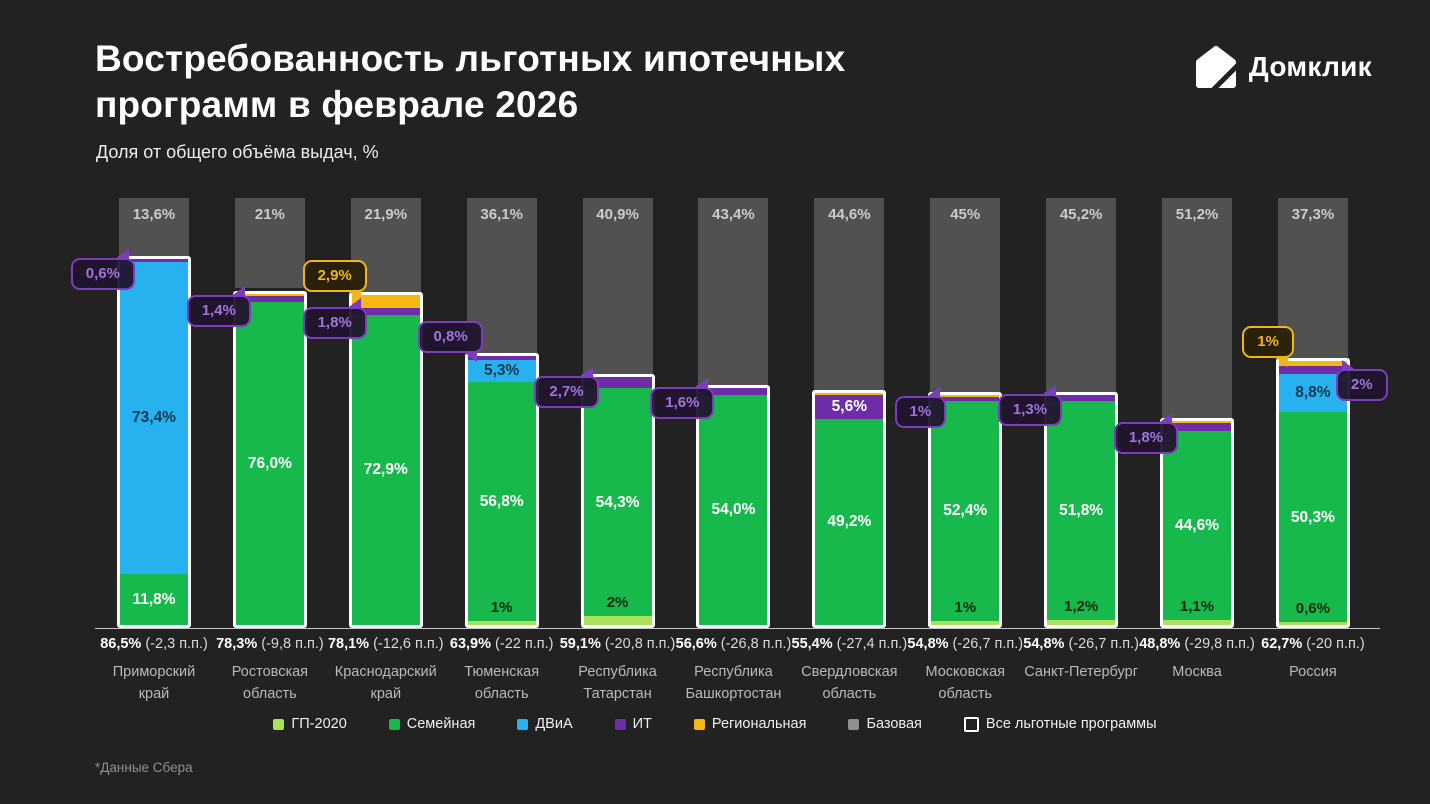 This screenshot has height=804, width=1430. Describe the element at coordinates (270, 683) in the screenshot. I see `region-name: Ростовская область` at that location.